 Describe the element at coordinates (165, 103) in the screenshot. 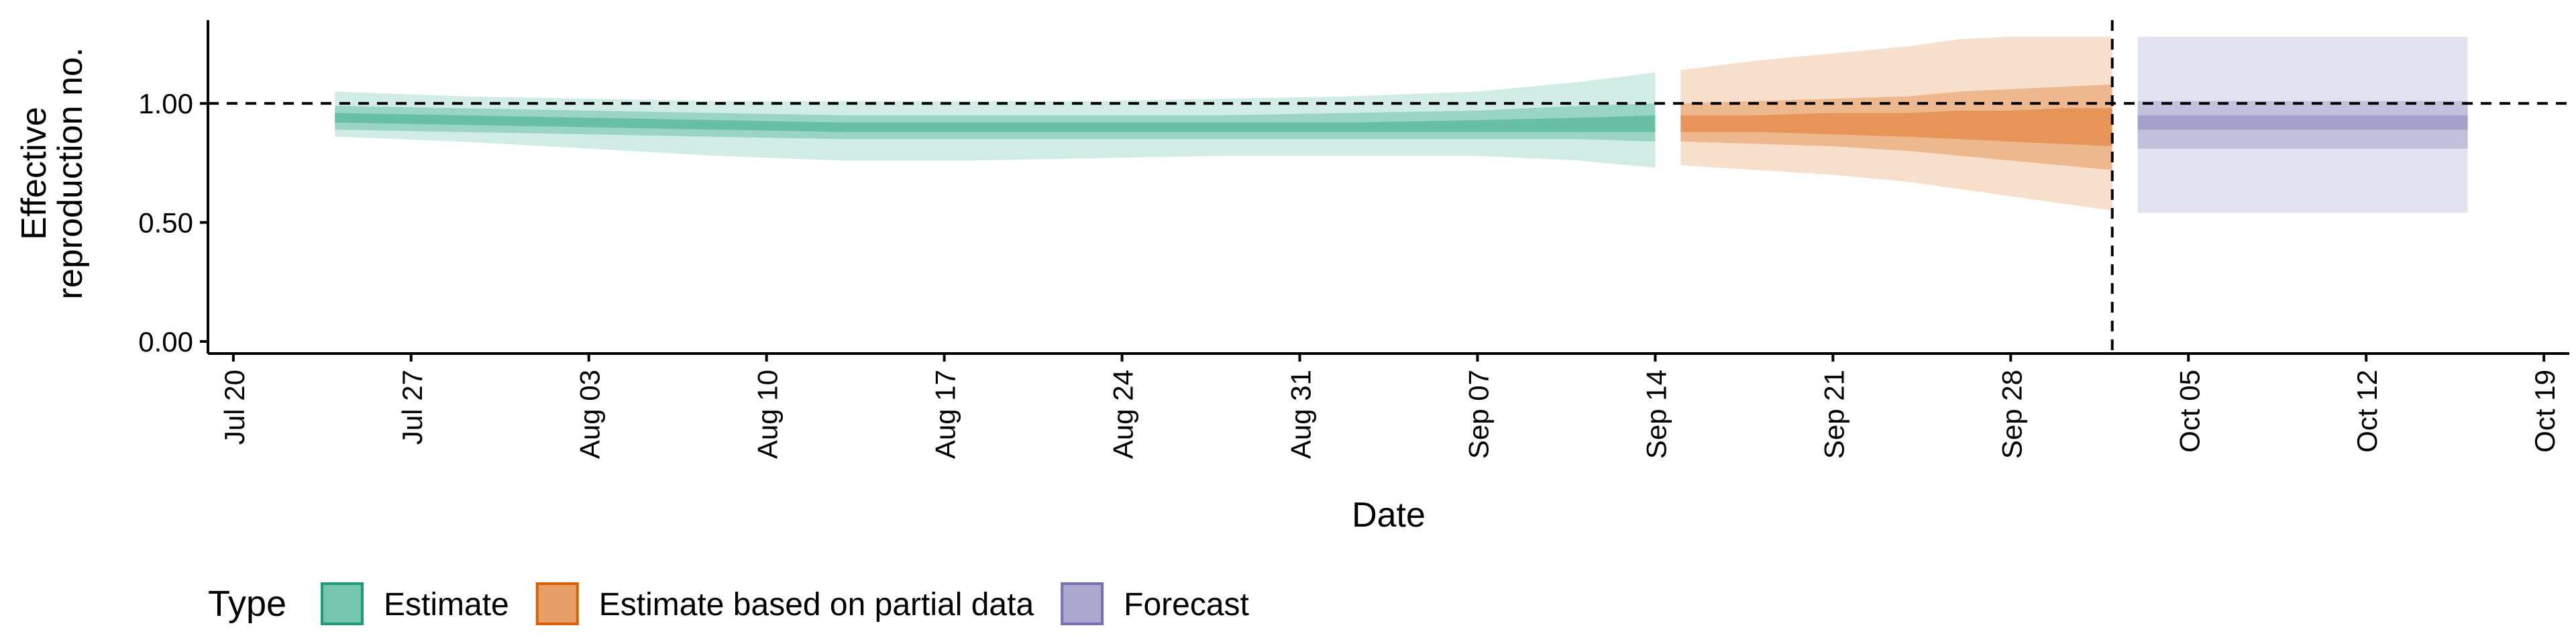

I see `y-tick-label: 1.00` at that location.